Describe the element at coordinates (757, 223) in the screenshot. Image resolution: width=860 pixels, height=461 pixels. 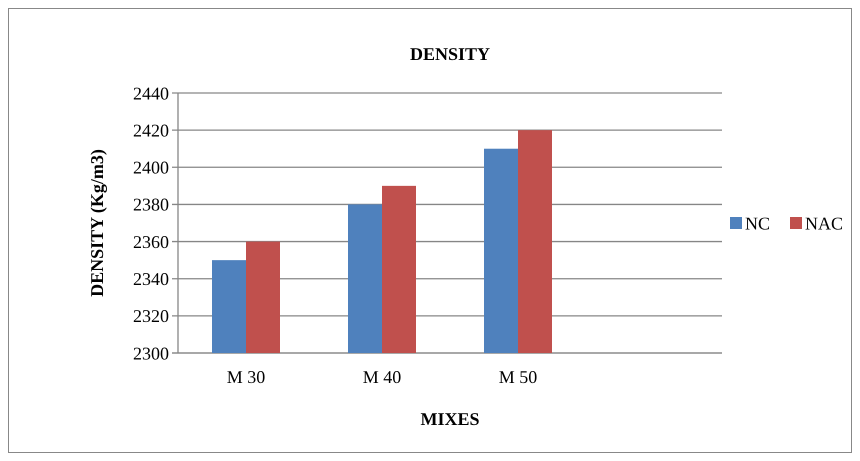
I see `legend-label: NC` at that location.